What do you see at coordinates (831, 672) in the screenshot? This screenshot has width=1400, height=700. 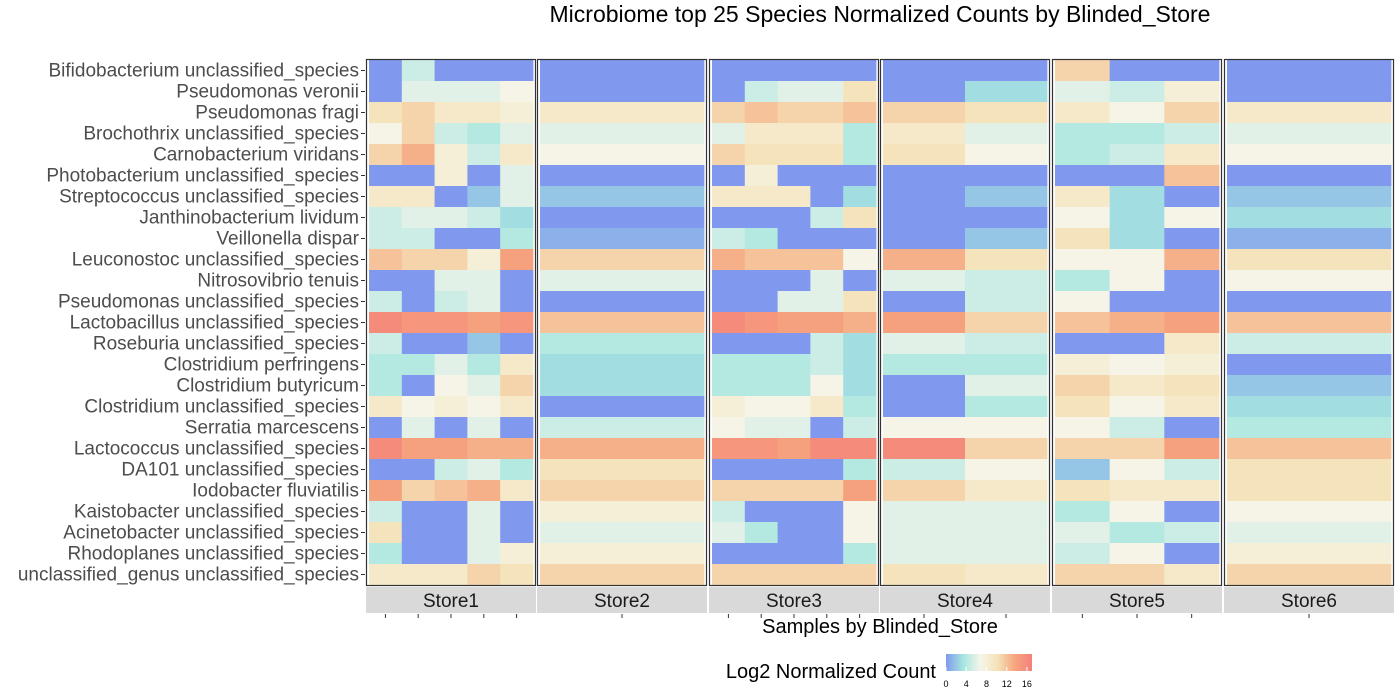 I see `legend-title: Log2 Normalized Count` at bounding box center [831, 672].